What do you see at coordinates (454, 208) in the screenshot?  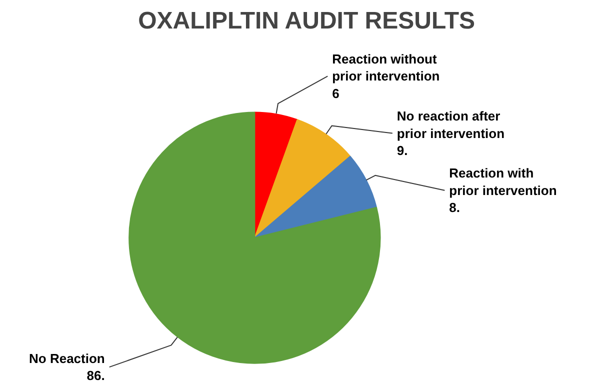 I see `data-label: 8.` at bounding box center [454, 208].